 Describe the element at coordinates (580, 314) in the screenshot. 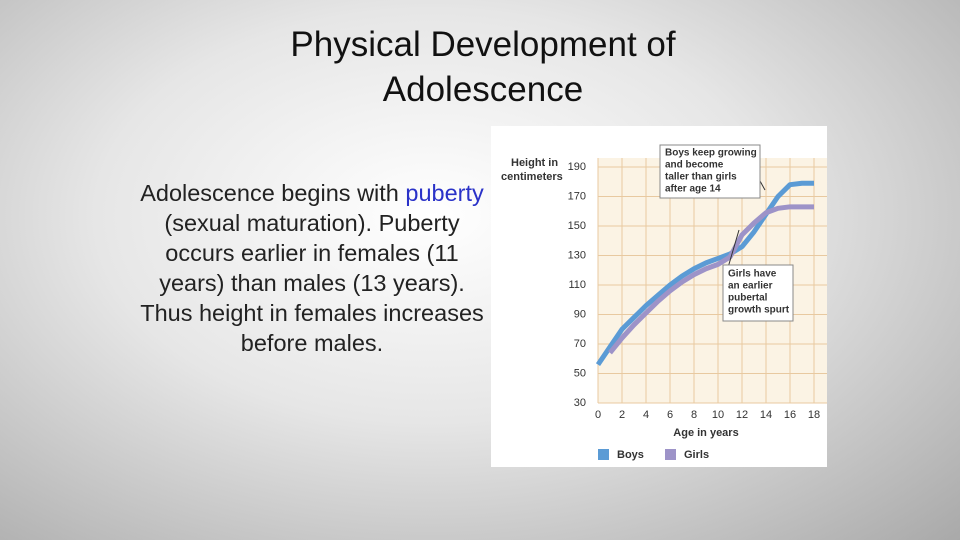

I see `y-tick-label: 90` at that location.